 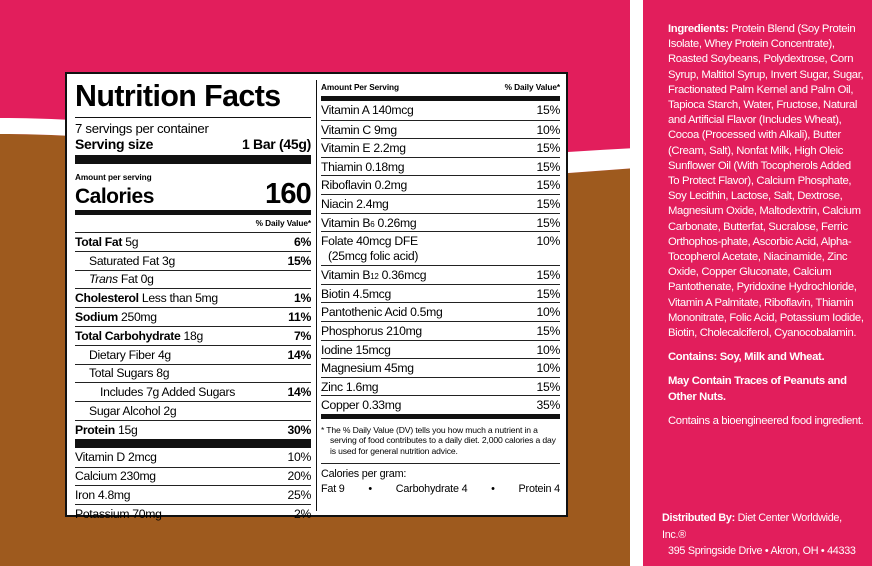 What do you see at coordinates (752, 526) in the screenshot?
I see `distributor-name: Diet Center Worldwide, Inc.®` at bounding box center [752, 526].